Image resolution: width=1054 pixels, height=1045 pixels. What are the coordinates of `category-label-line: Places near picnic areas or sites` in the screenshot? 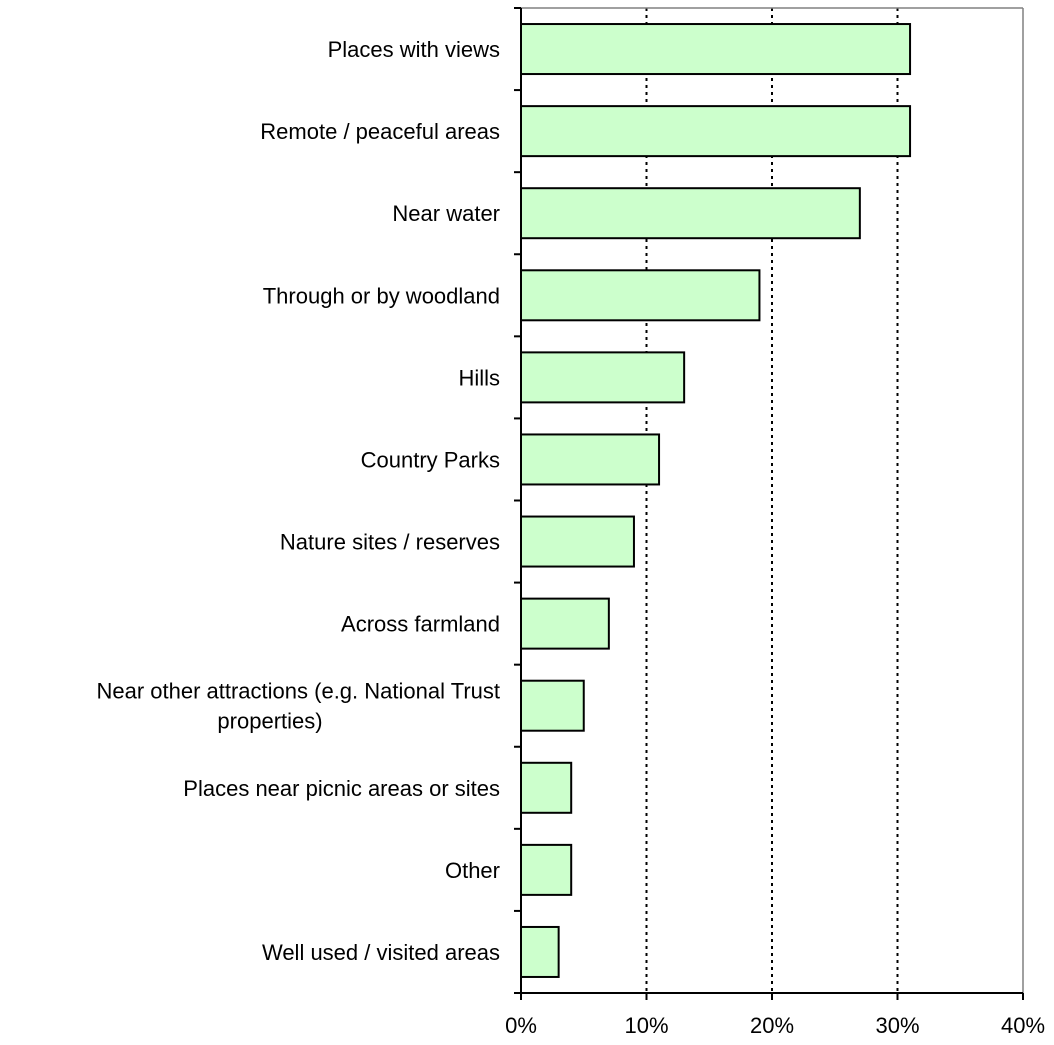 It's located at (341, 788).